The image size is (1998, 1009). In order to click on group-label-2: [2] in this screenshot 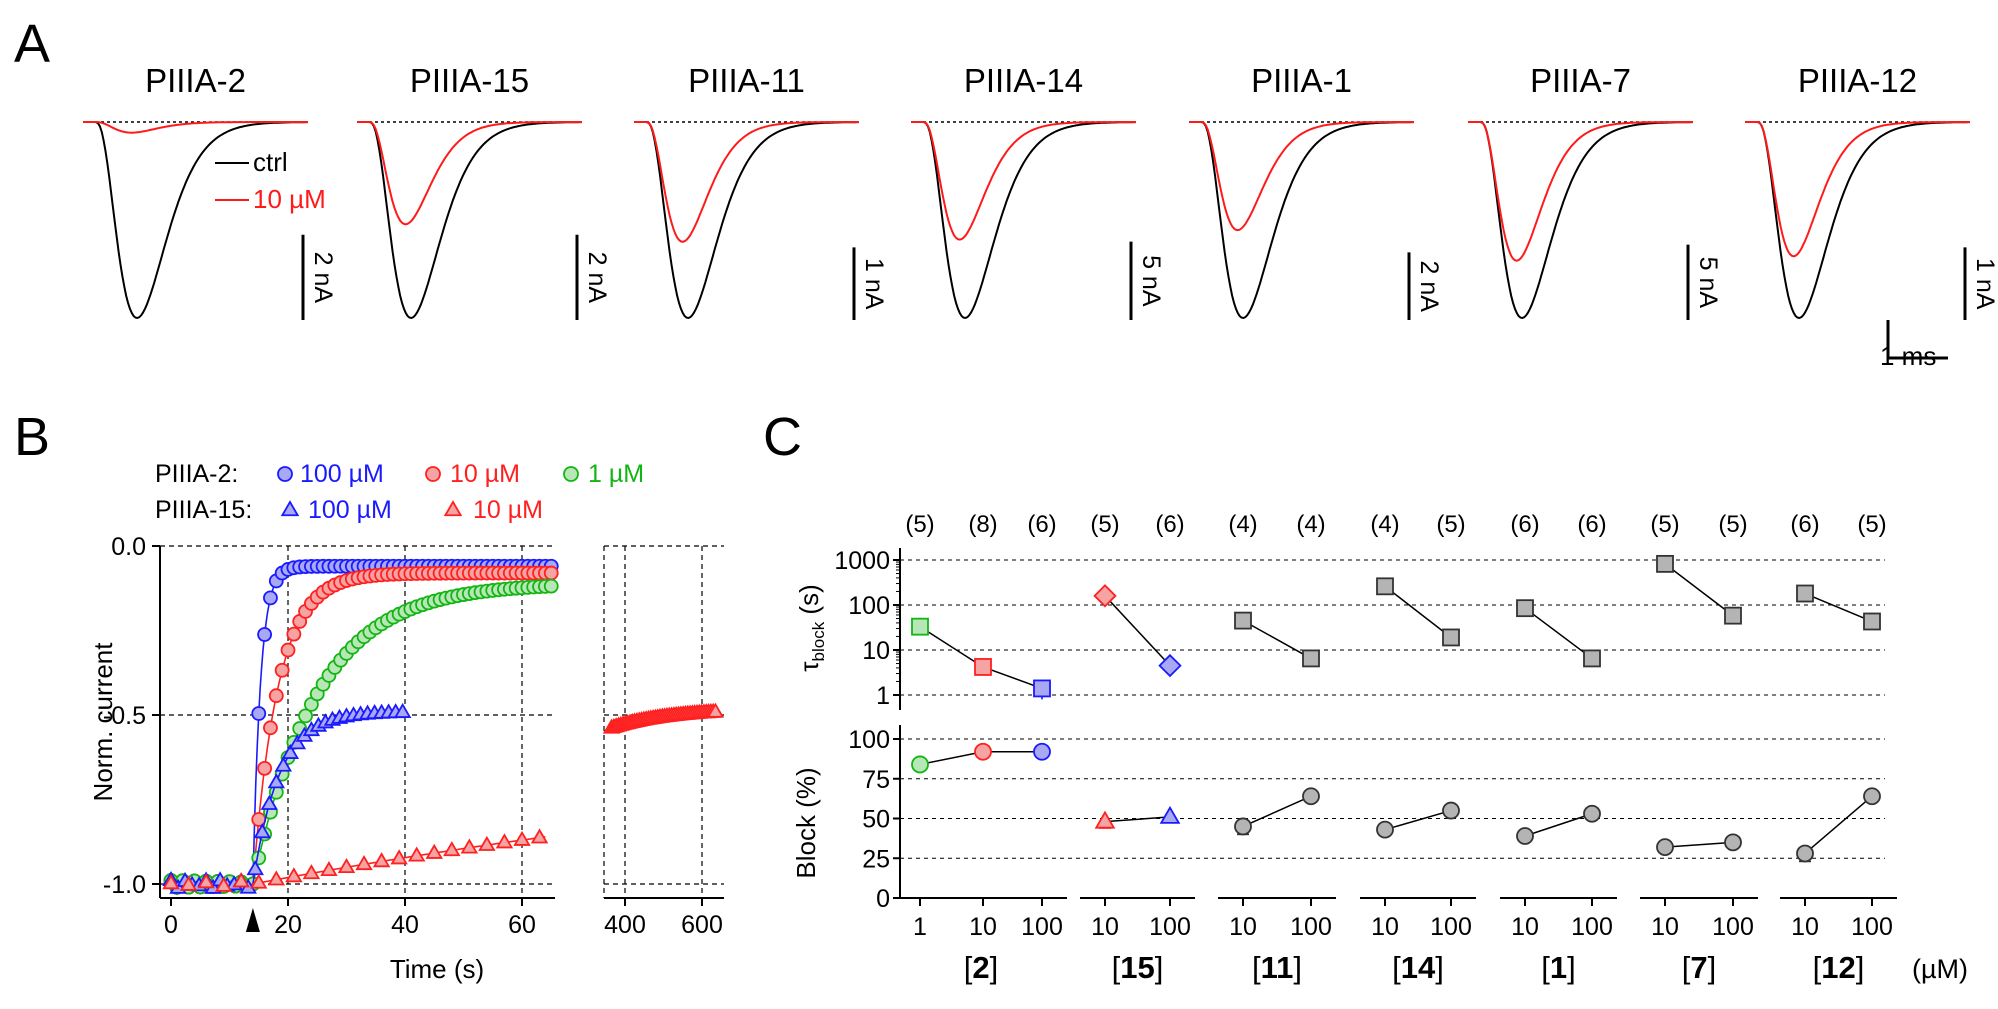, I will do `click(981, 967)`.